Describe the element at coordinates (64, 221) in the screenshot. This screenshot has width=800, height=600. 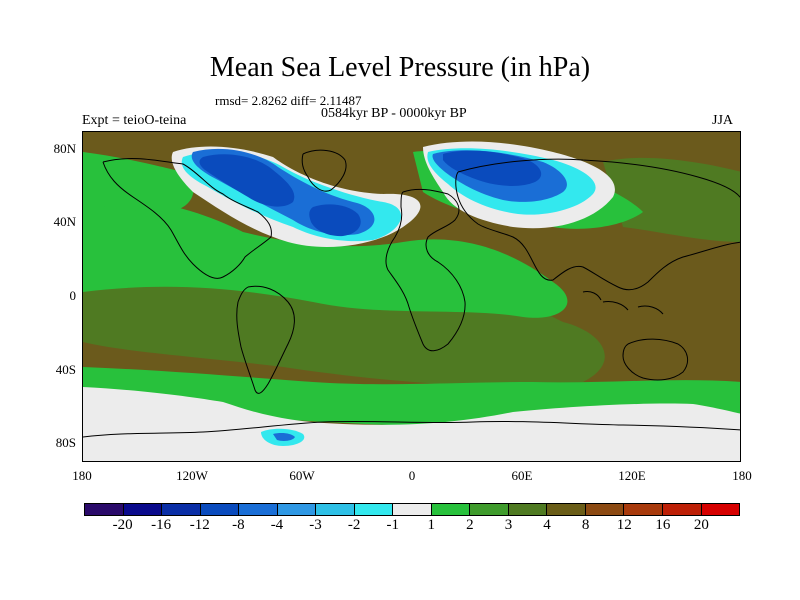
I see `lat-label-40n: 40N` at that location.